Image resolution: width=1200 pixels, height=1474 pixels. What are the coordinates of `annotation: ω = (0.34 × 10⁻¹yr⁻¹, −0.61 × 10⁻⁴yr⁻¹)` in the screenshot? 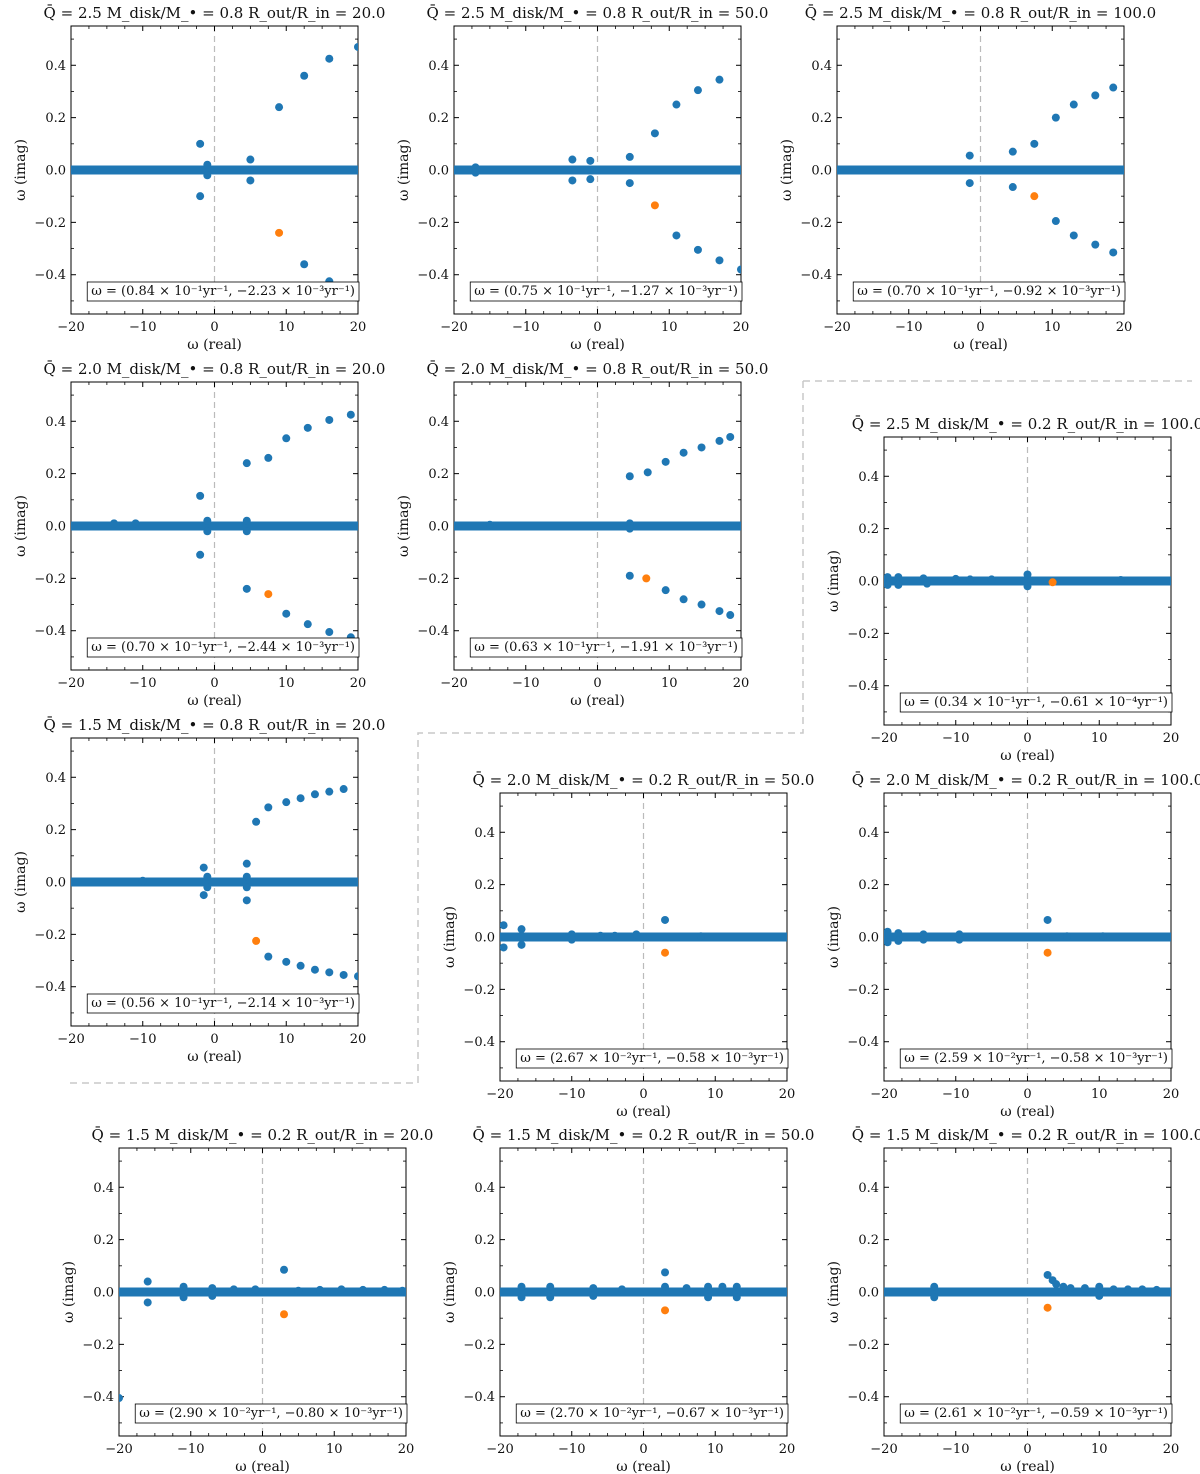 It's located at (1036, 702).